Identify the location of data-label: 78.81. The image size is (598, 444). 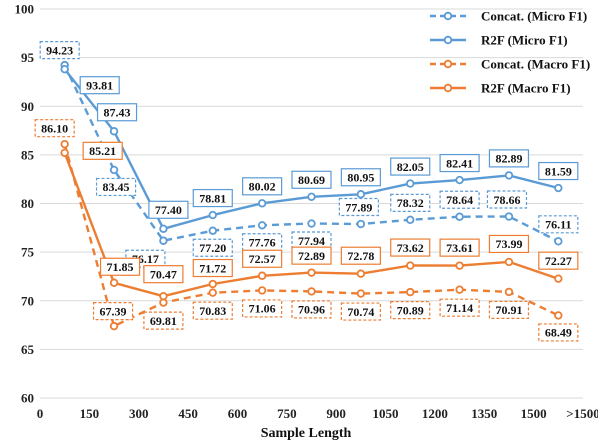
(212, 198).